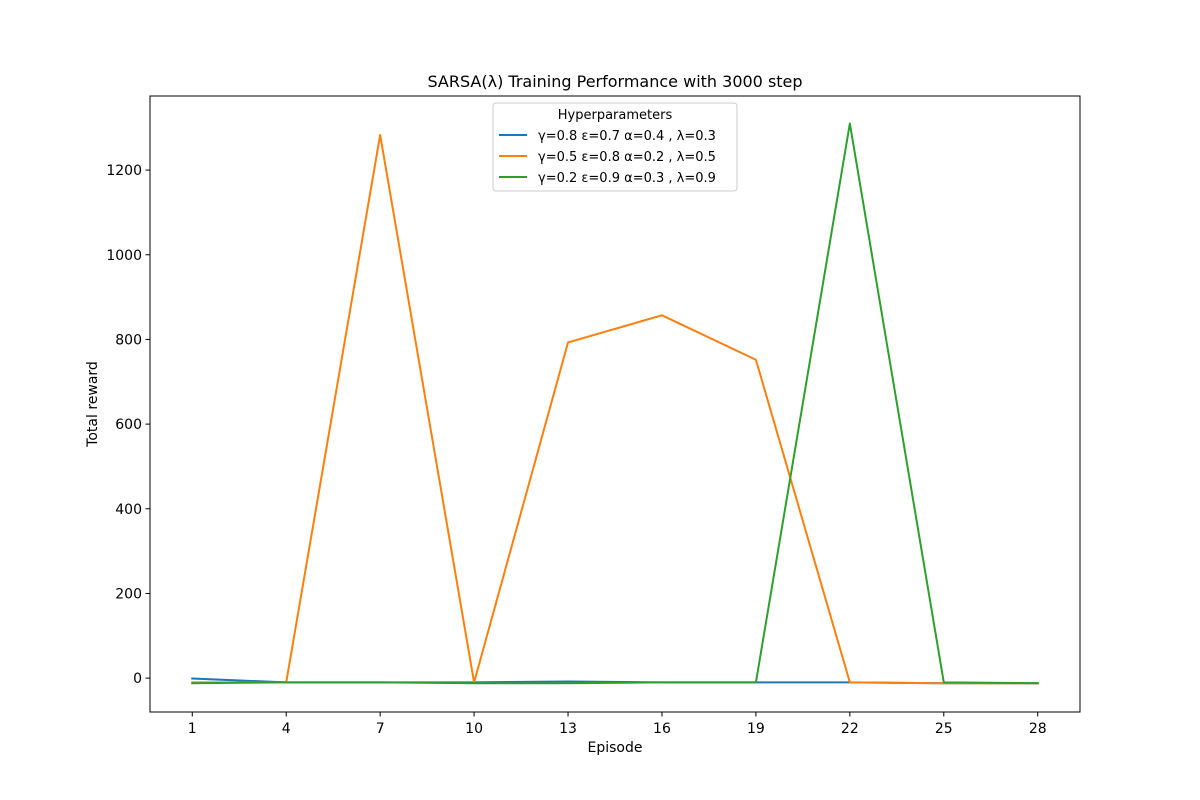 The height and width of the screenshot is (800, 1200). What do you see at coordinates (617, 724) in the screenshot?
I see `x-axis: 1 4 7 10 13 16 19 22 25 28` at bounding box center [617, 724].